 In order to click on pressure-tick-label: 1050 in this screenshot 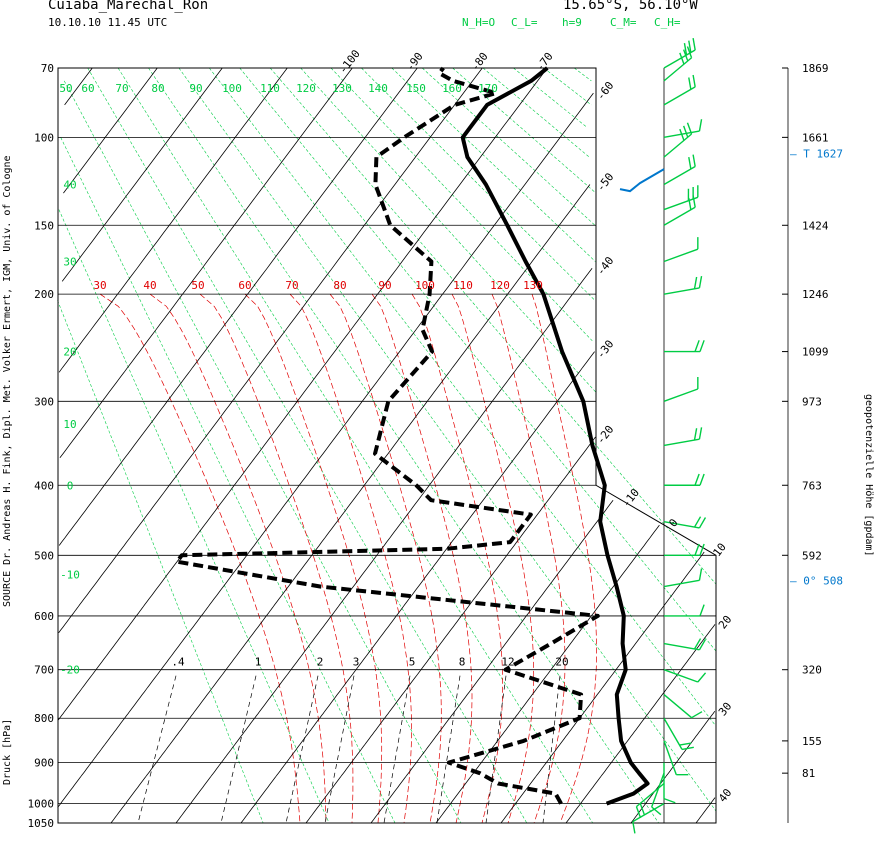, I will do `click(41, 823)`.